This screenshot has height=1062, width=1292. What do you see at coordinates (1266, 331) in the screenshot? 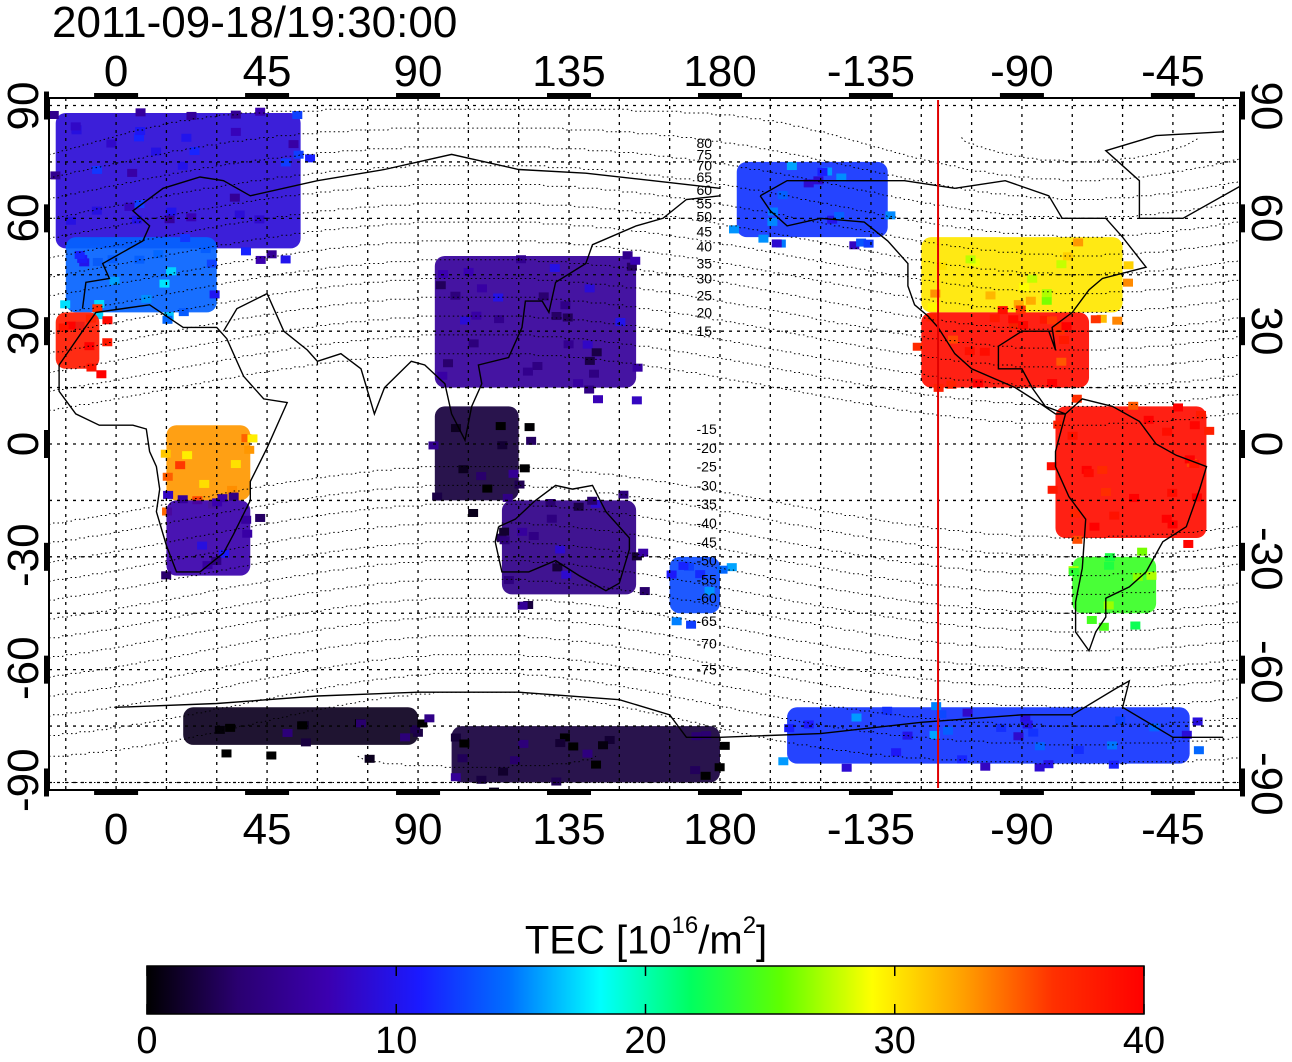
I see `lat-tick-right: 30` at bounding box center [1266, 331].